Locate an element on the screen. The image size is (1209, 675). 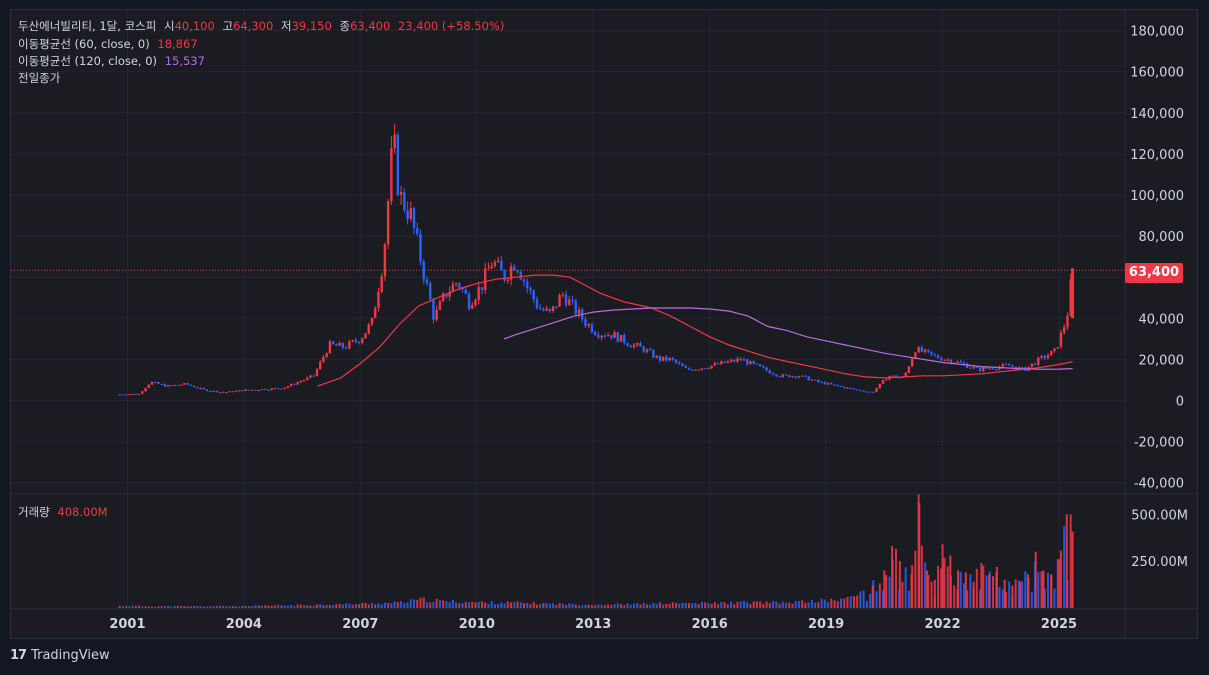
ma120-line is located at coordinates (788, 338).